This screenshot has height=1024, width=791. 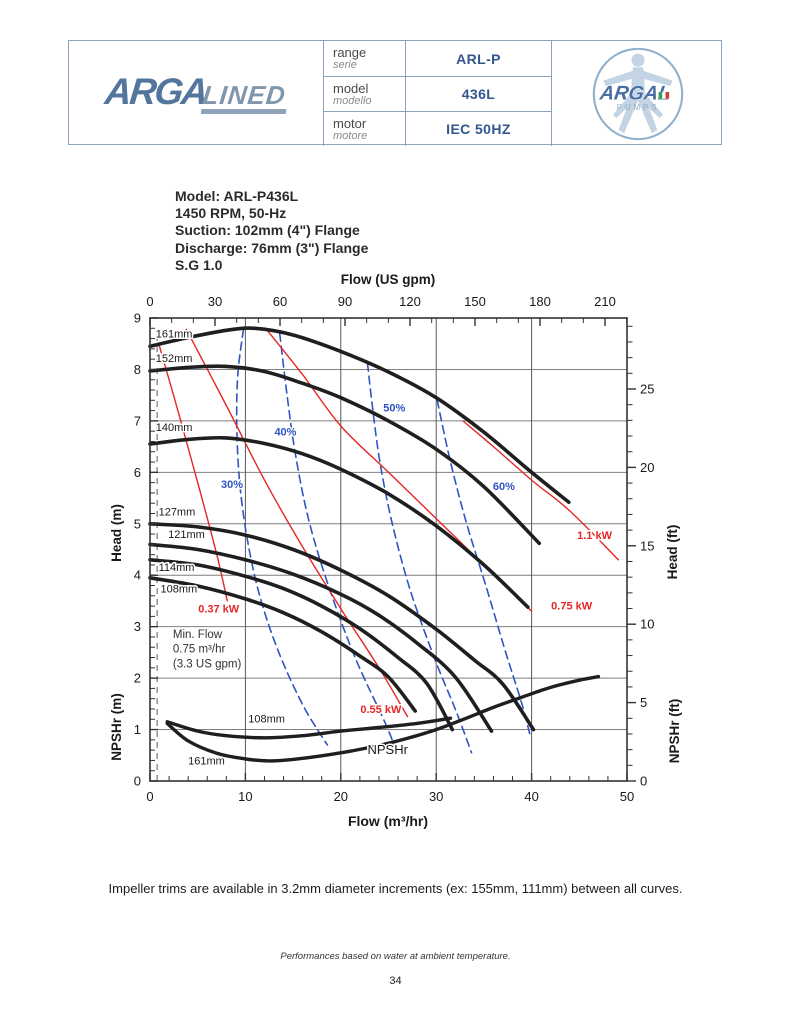 I want to click on argal-pumps-logo: ARGAL PUMPS, so click(x=638, y=94).